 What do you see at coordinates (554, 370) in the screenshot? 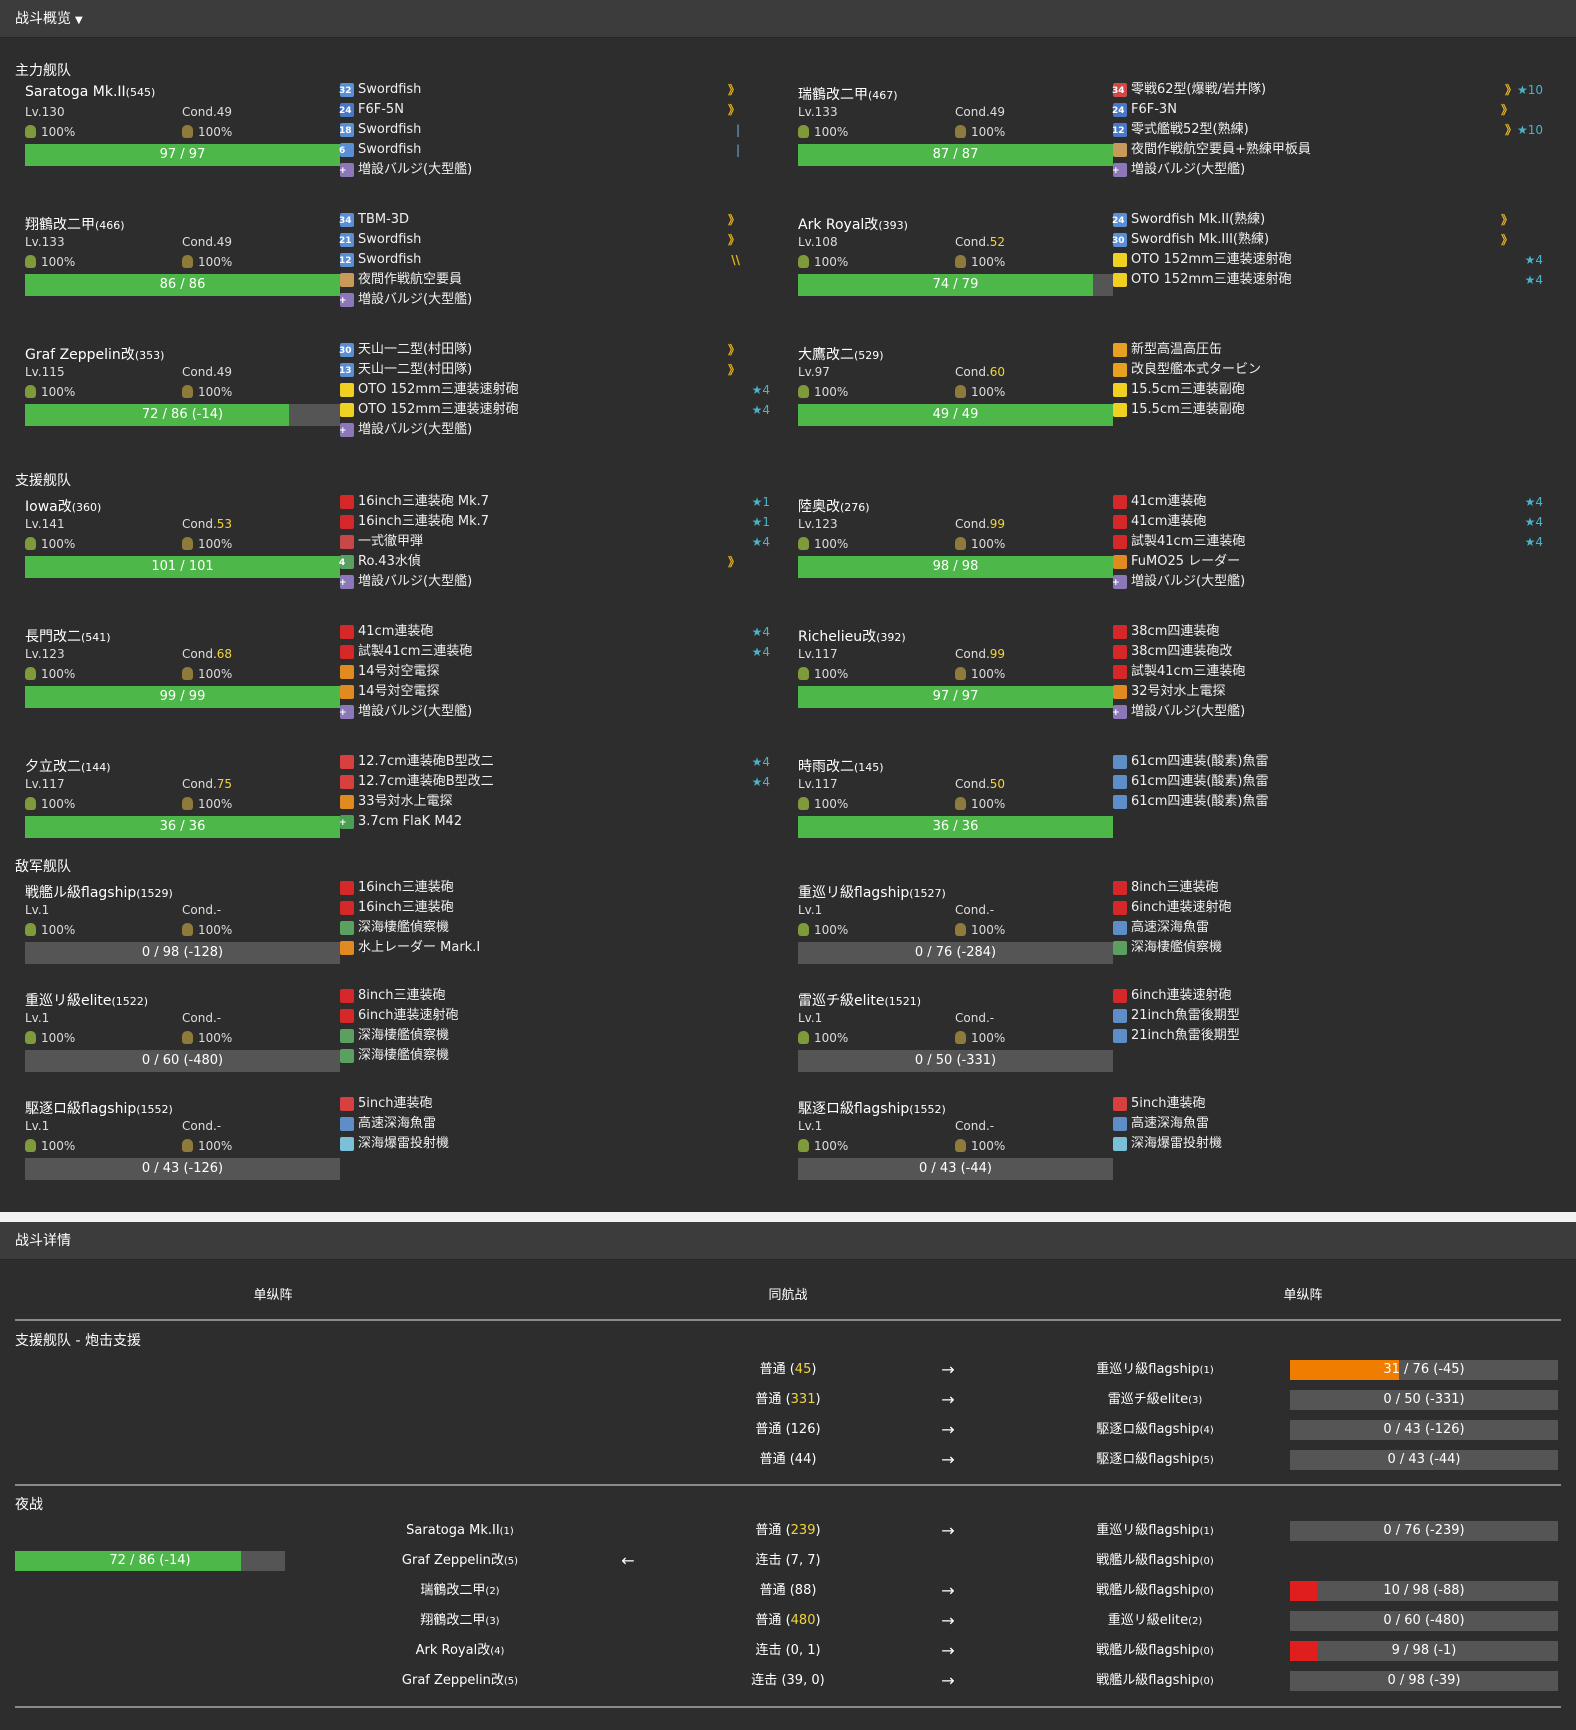
I see `equipment-slot: 13 天山一二型(村田隊) 》` at bounding box center [554, 370].